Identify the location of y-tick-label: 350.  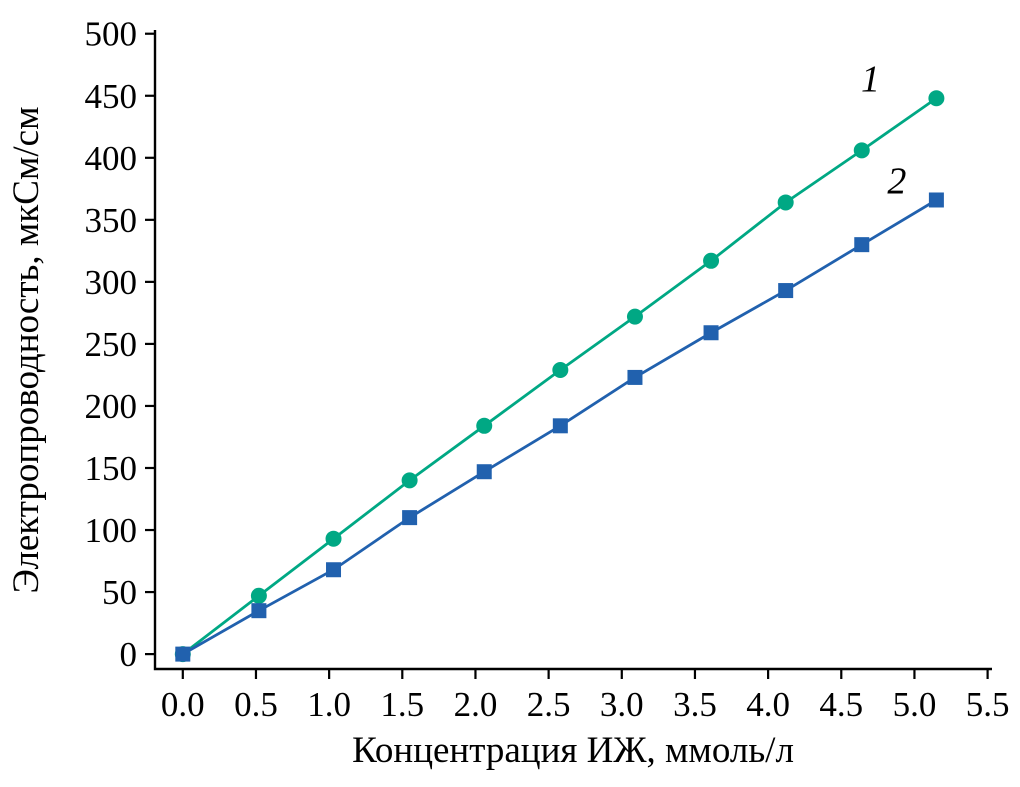
(111, 220).